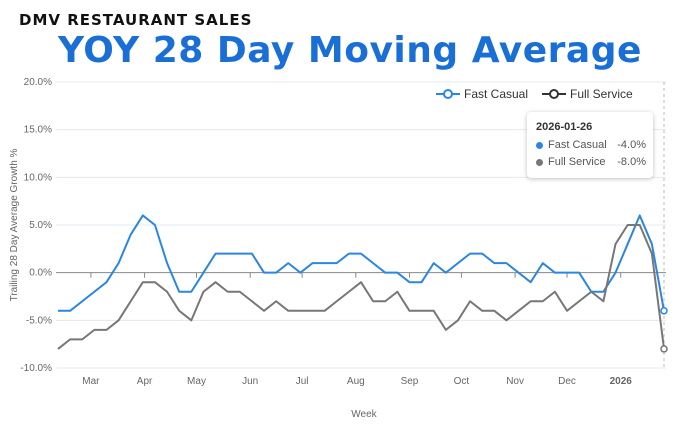  What do you see at coordinates (356, 381) in the screenshot?
I see `x-tick-label: Aug` at bounding box center [356, 381].